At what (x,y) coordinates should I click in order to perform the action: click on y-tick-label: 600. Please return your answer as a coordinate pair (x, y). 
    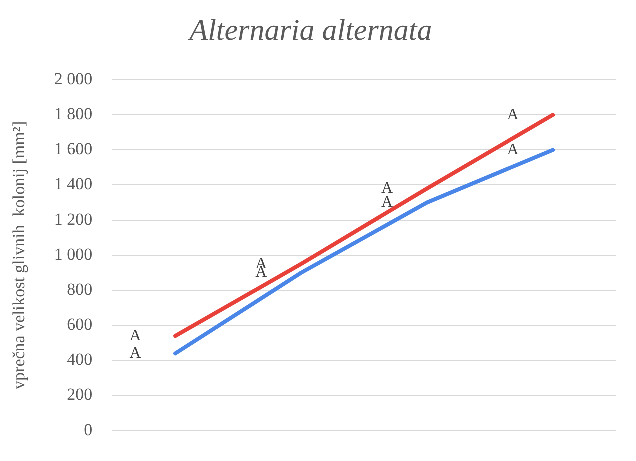
    Looking at the image, I should click on (80, 324).